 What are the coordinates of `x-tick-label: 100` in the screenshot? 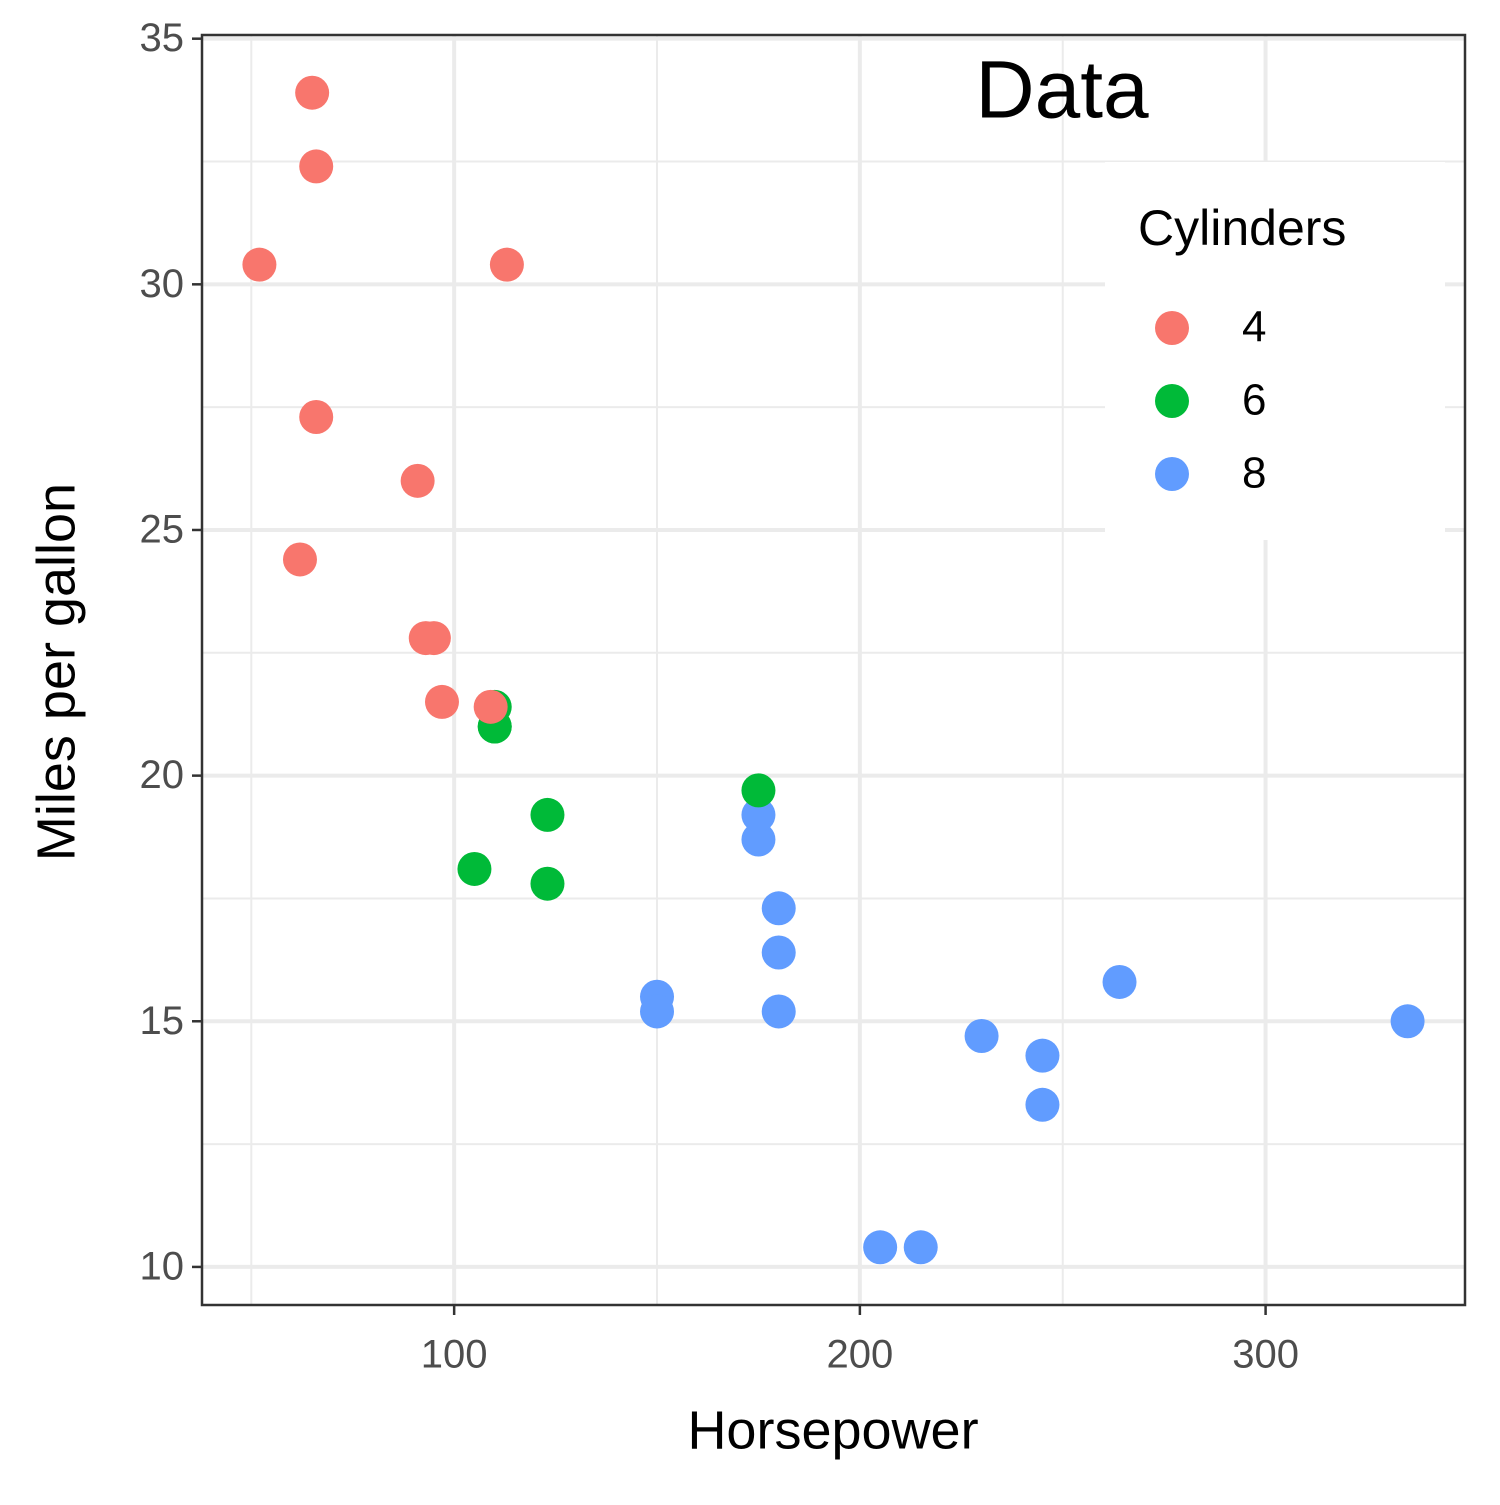 It's located at (454, 1355).